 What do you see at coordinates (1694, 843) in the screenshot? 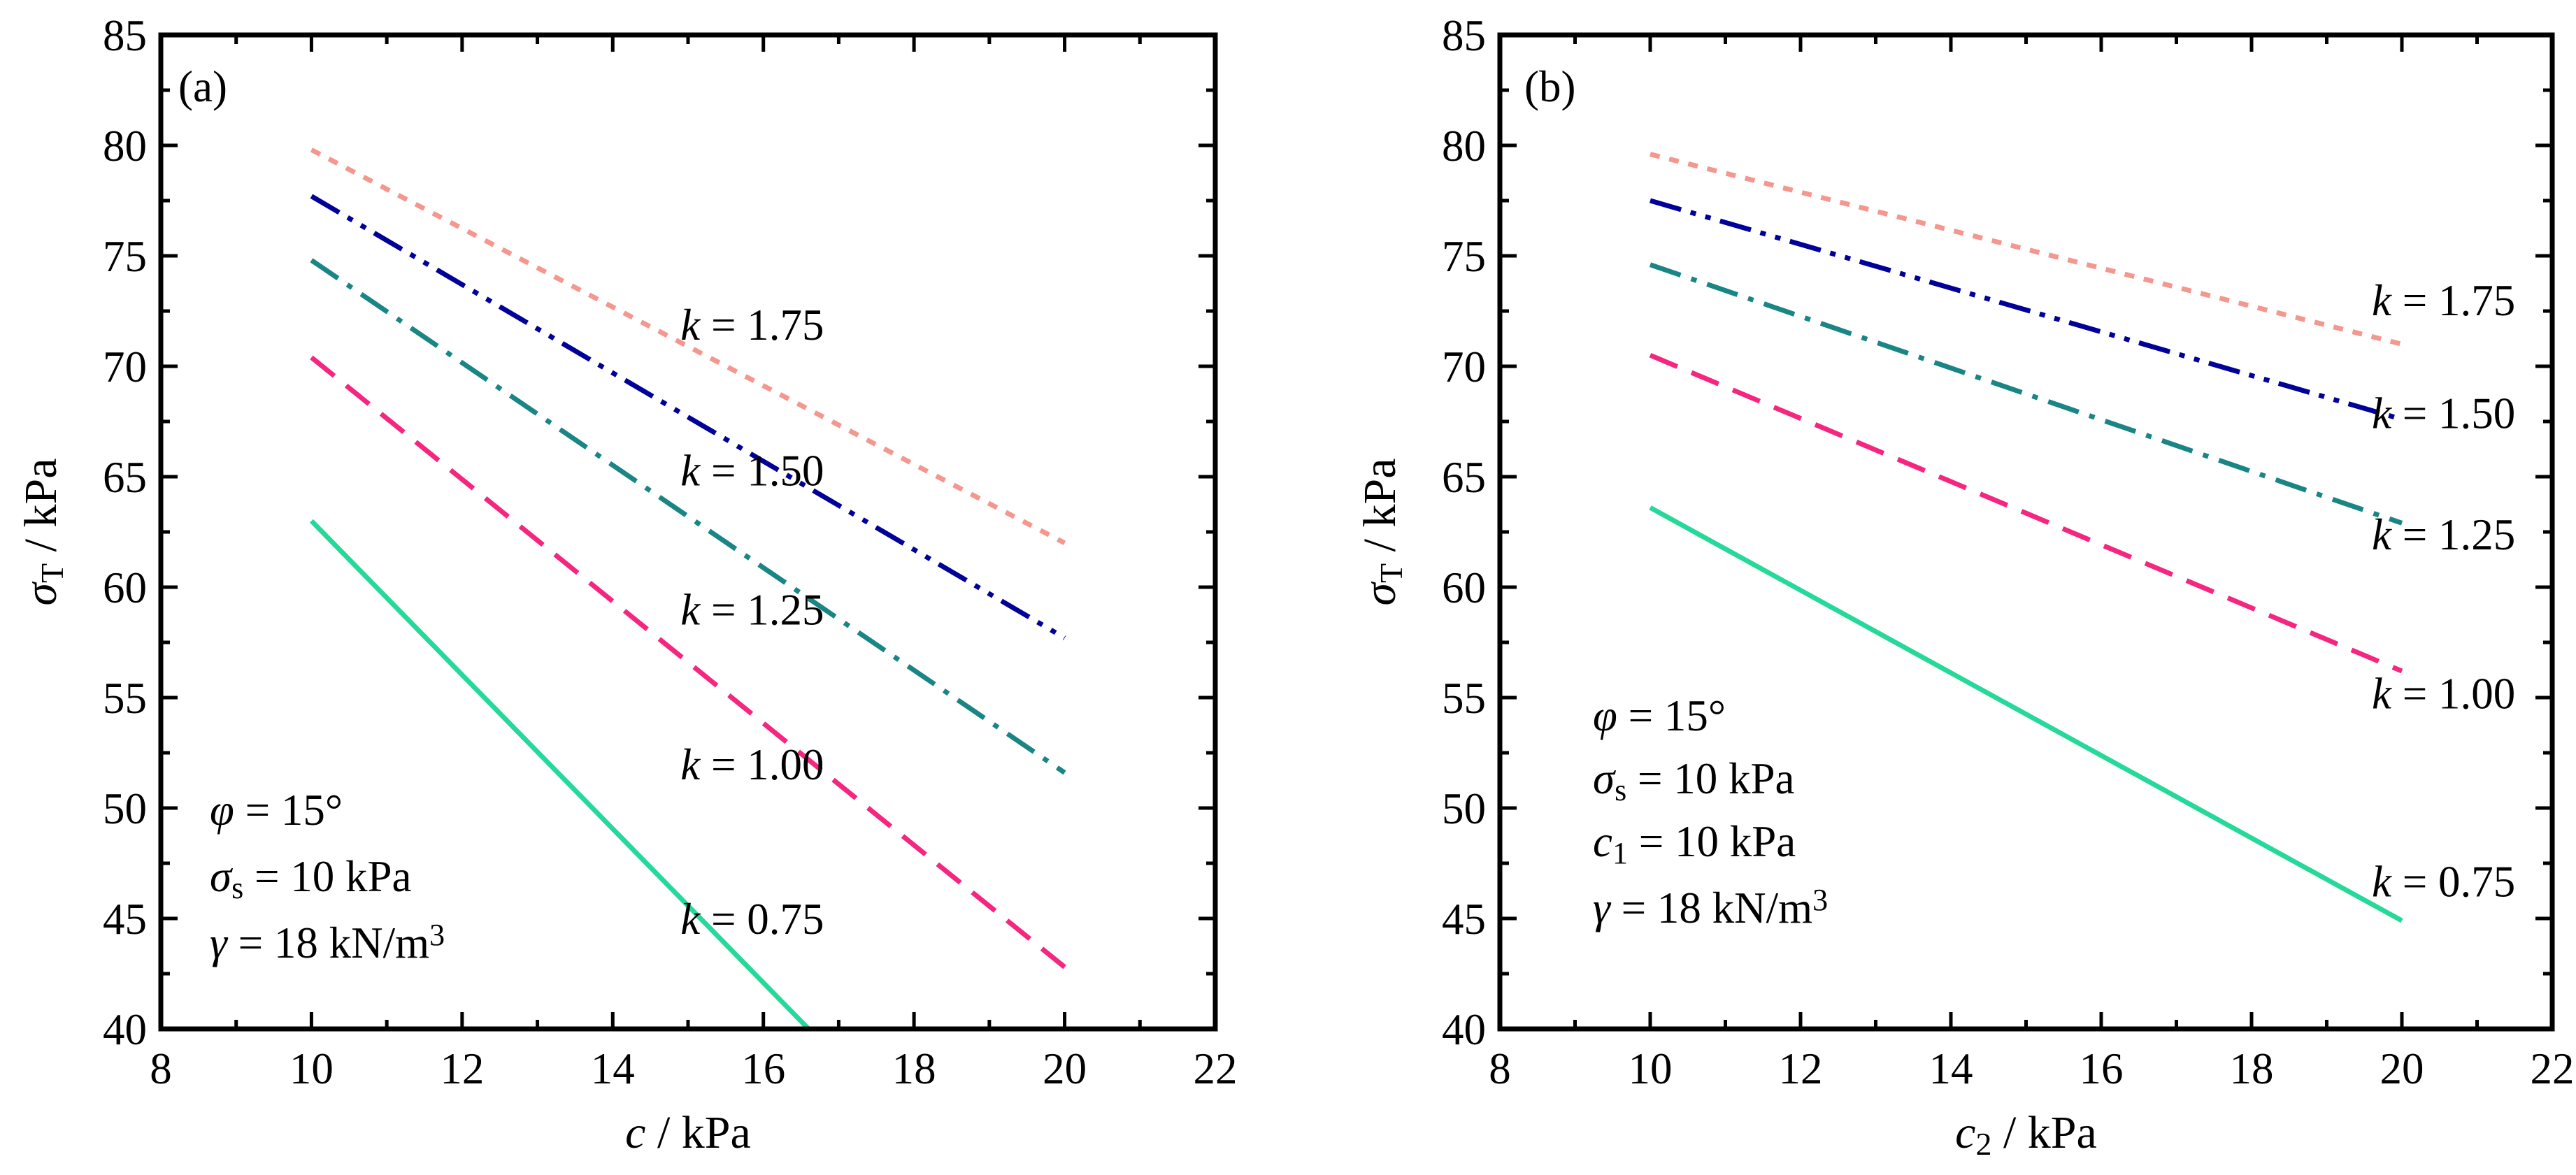
I see `parameter-annotation: c1 = 10 kPa` at bounding box center [1694, 843].